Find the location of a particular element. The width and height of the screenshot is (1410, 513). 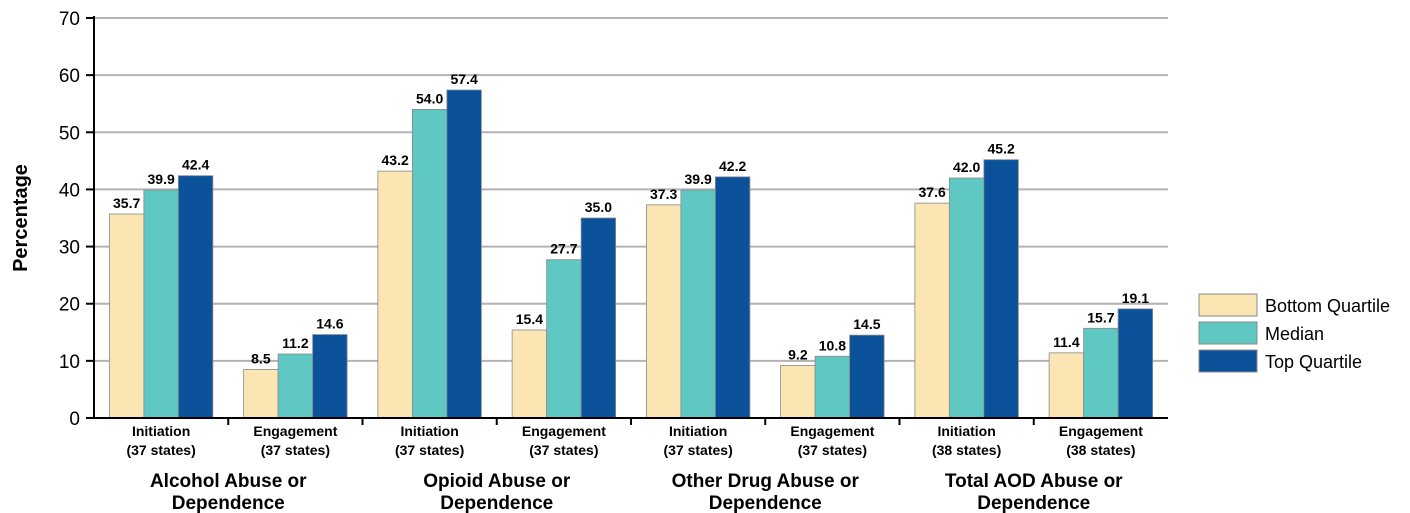

y-tick-label: 70 is located at coordinates (69, 19).